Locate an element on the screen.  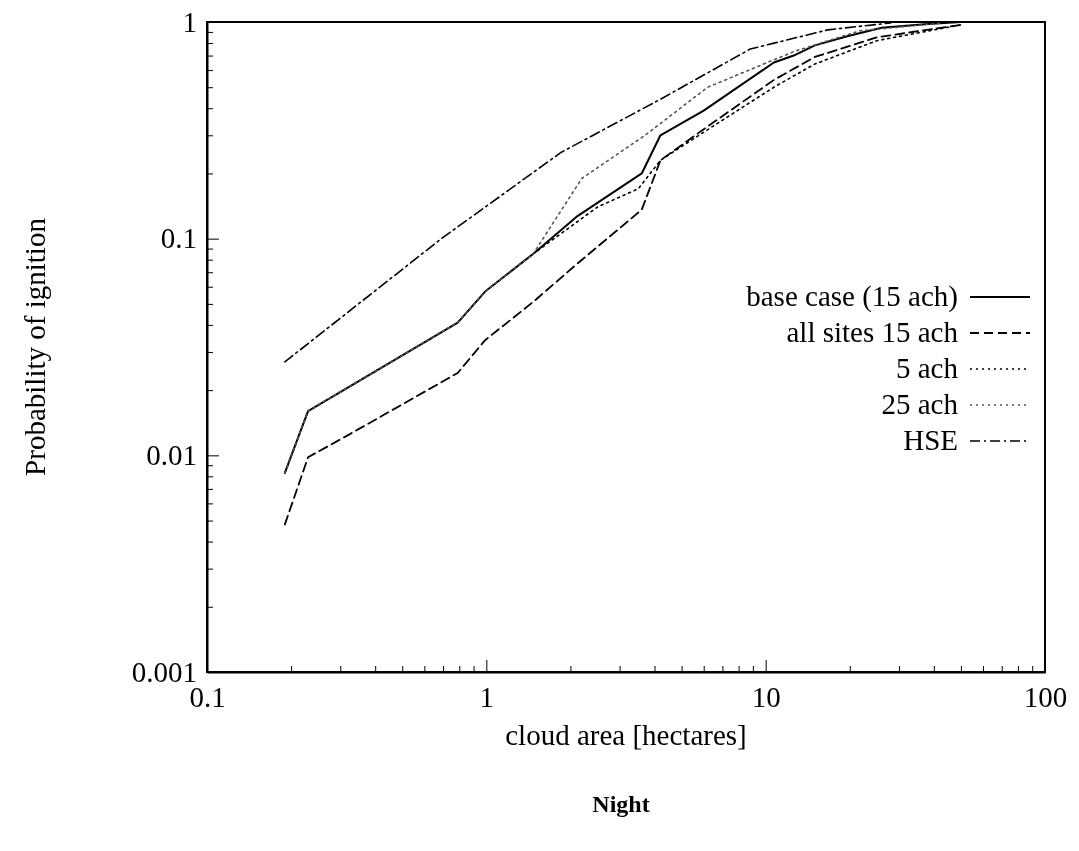
x-tick-label: 100 is located at coordinates (1045, 696).